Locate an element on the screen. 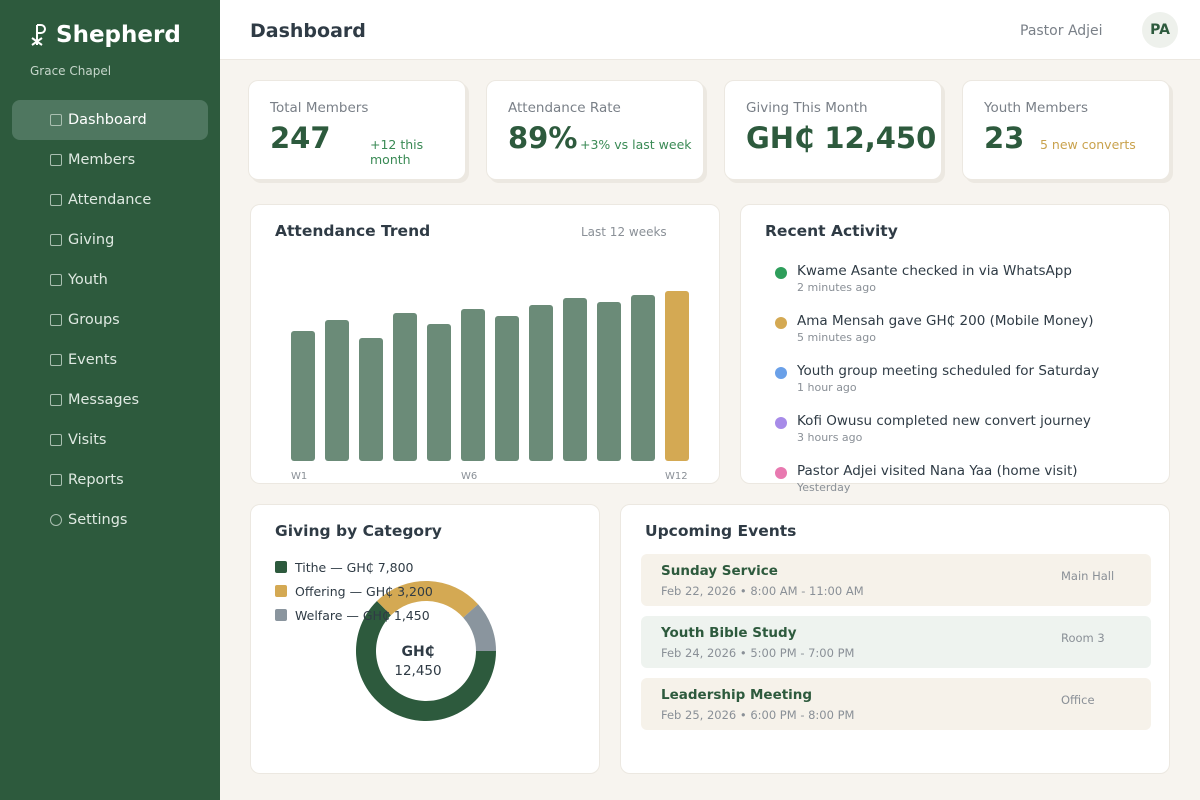  stat-label: Attendance Rate is located at coordinates (564, 108).